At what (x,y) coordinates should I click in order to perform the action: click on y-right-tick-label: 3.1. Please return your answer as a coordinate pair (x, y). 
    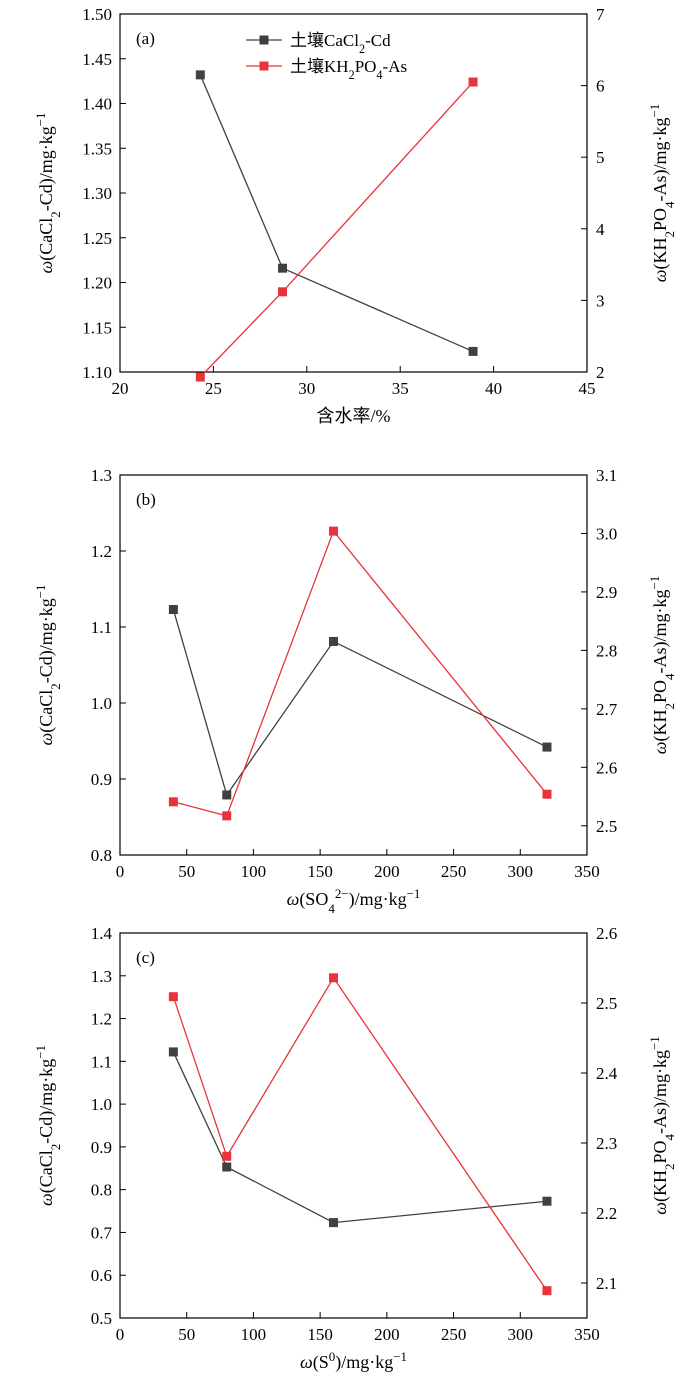
    Looking at the image, I should click on (606, 475).